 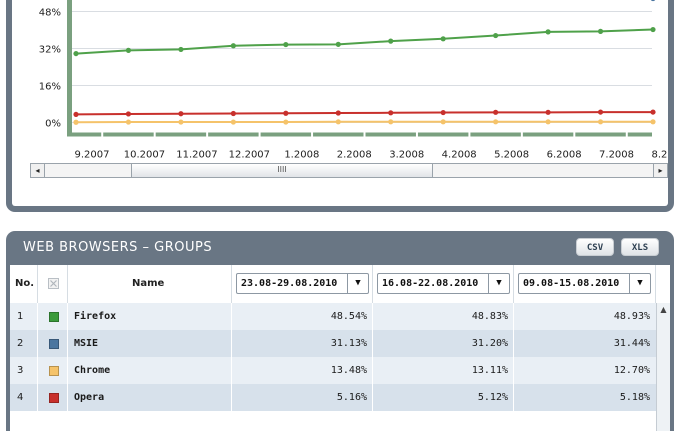 What do you see at coordinates (430, 283) in the screenshot?
I see `period-2-value: 16.08-22.08.2010` at bounding box center [430, 283].